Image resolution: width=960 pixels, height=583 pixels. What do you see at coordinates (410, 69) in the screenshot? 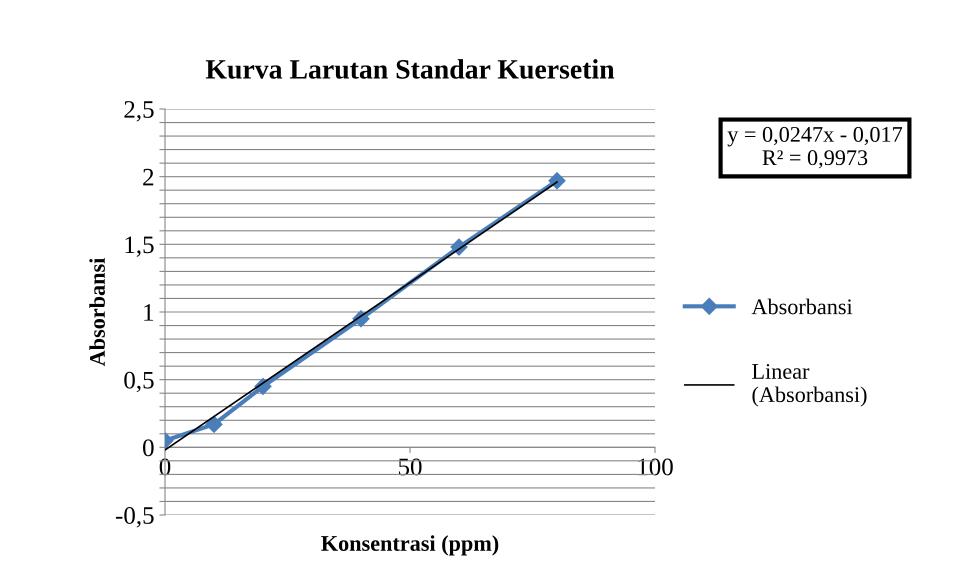
I see `chart-title: Kurva Larutan Standar Kuersetin` at bounding box center [410, 69].